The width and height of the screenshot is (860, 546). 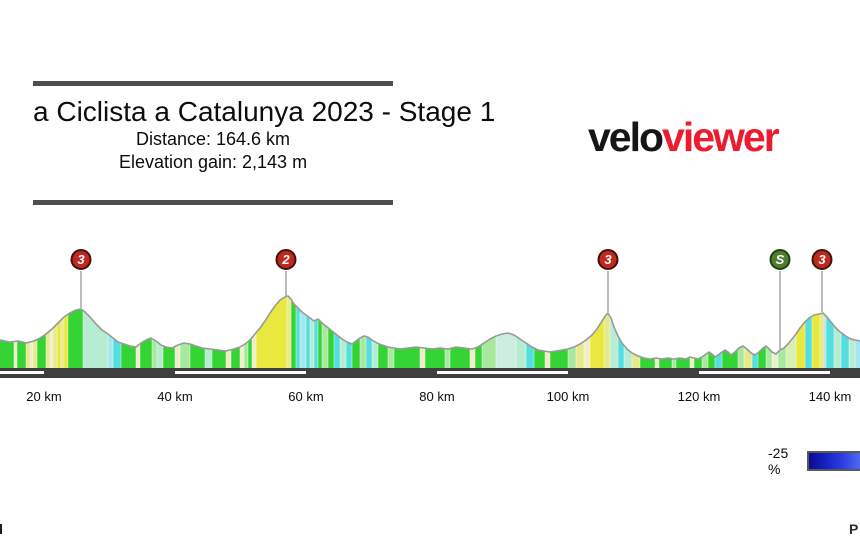 What do you see at coordinates (213, 83) in the screenshot?
I see `title-divider-top` at bounding box center [213, 83].